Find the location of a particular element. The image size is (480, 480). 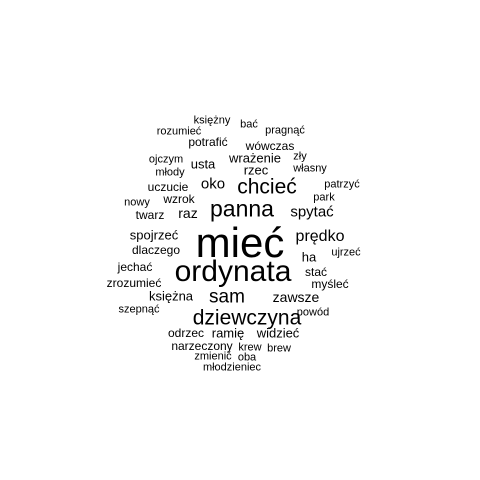

word-panna: panna is located at coordinates (242, 208).